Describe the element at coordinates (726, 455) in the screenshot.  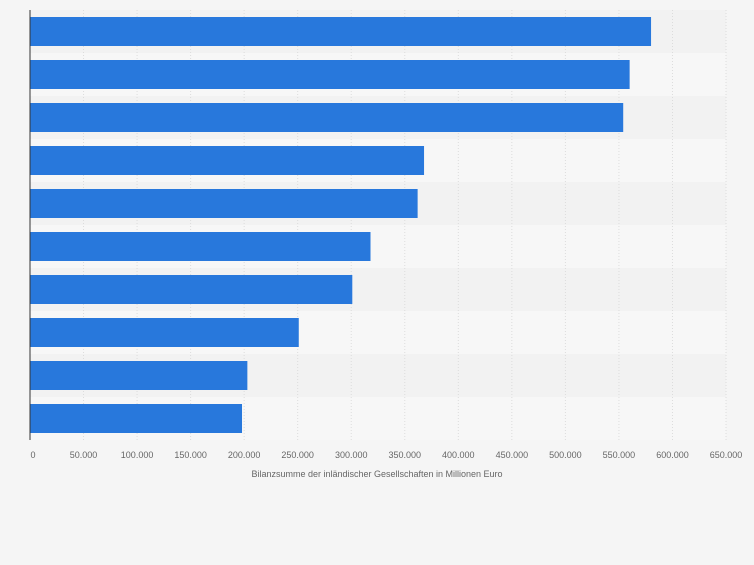
I see `x-tick-label: 650.000` at that location.